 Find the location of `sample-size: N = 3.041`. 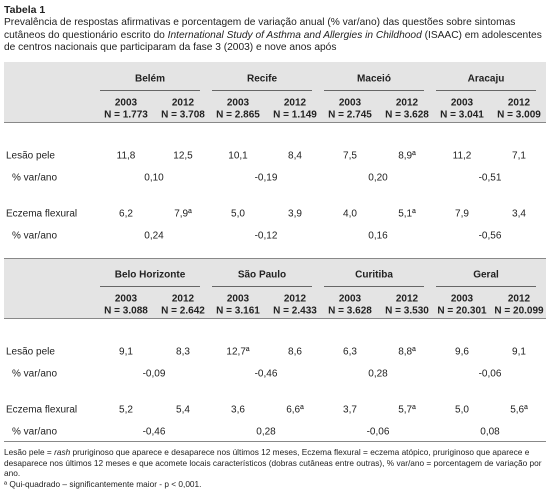

sample-size: N = 3.041 is located at coordinates (462, 115).